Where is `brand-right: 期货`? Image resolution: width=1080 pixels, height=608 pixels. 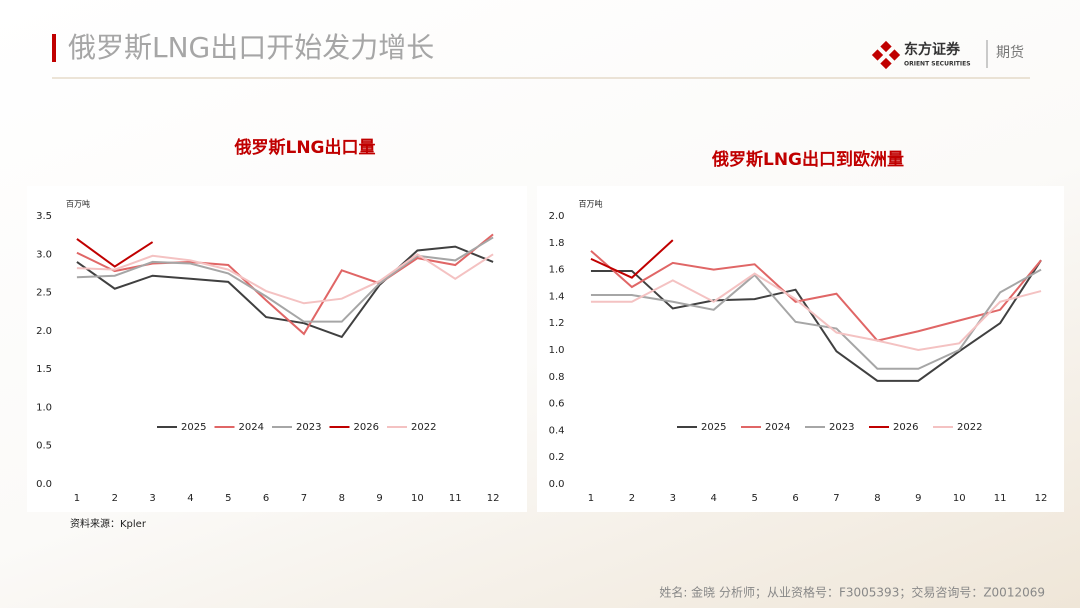 brand-right: 期货 is located at coordinates (1010, 52).